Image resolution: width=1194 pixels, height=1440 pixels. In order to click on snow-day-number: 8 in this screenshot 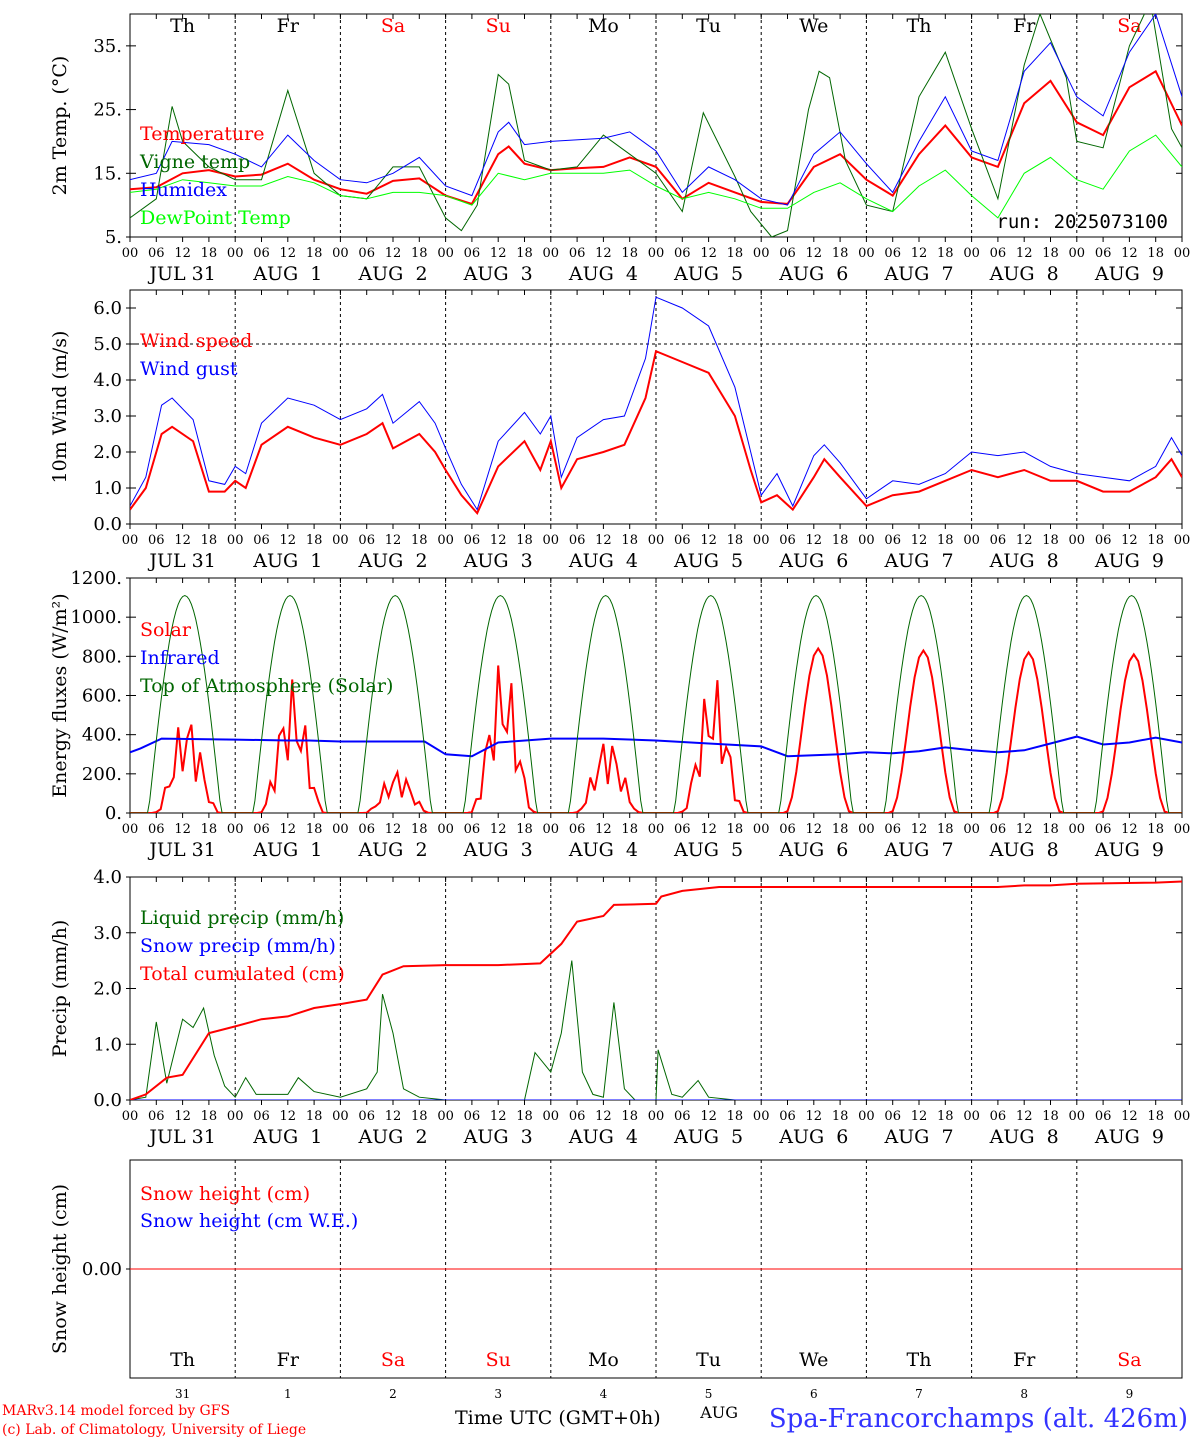, I will do `click(1024, 1394)`.